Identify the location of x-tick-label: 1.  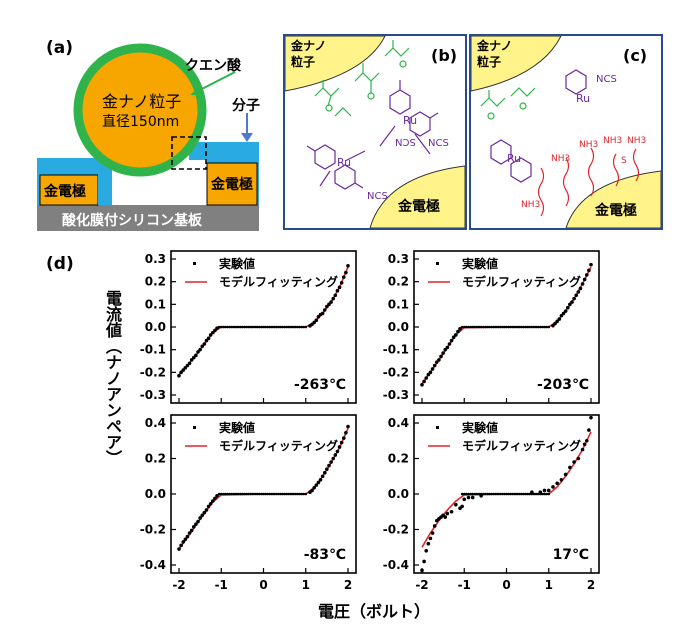
(306, 585).